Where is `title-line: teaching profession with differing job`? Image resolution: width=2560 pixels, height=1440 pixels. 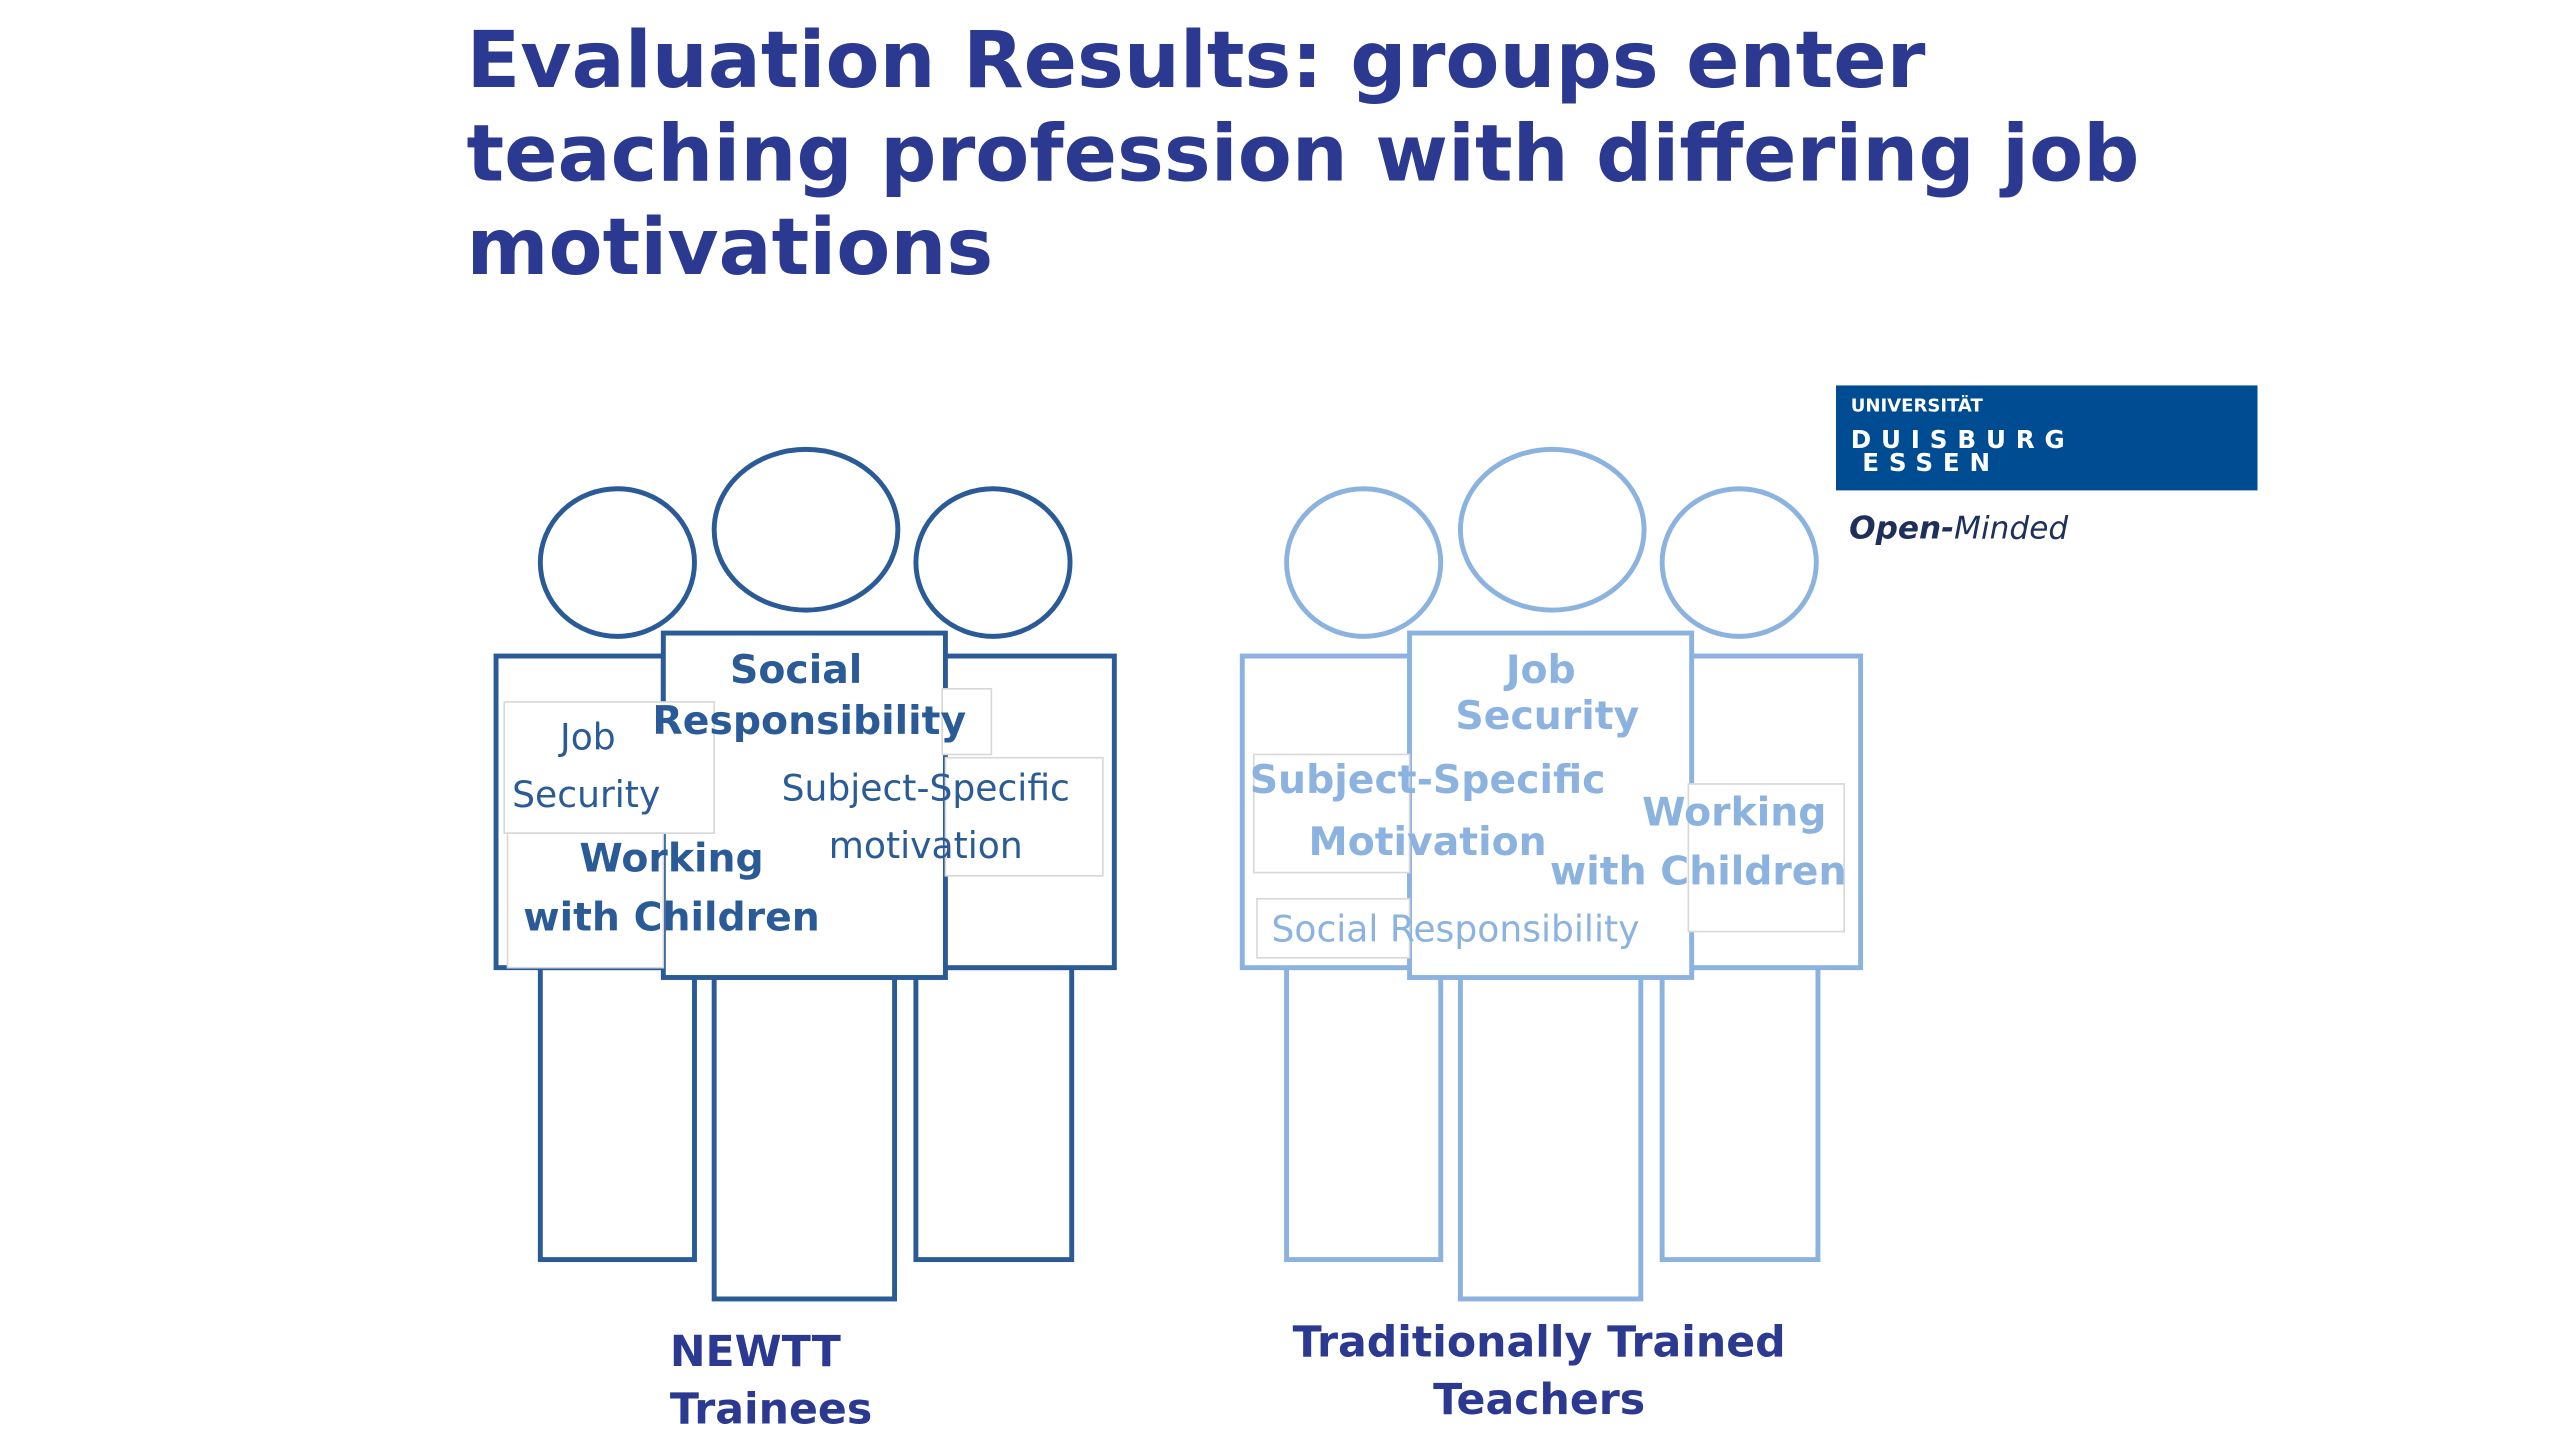
title-line: teaching profession with differing job is located at coordinates (1303, 154).